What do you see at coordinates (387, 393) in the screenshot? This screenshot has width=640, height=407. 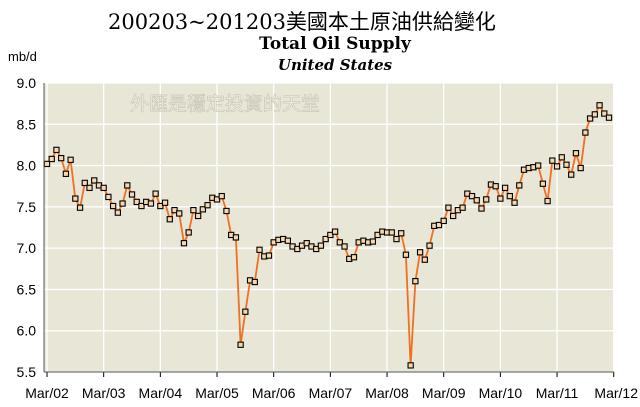 I see `x-tick-label: Mar/08` at bounding box center [387, 393].